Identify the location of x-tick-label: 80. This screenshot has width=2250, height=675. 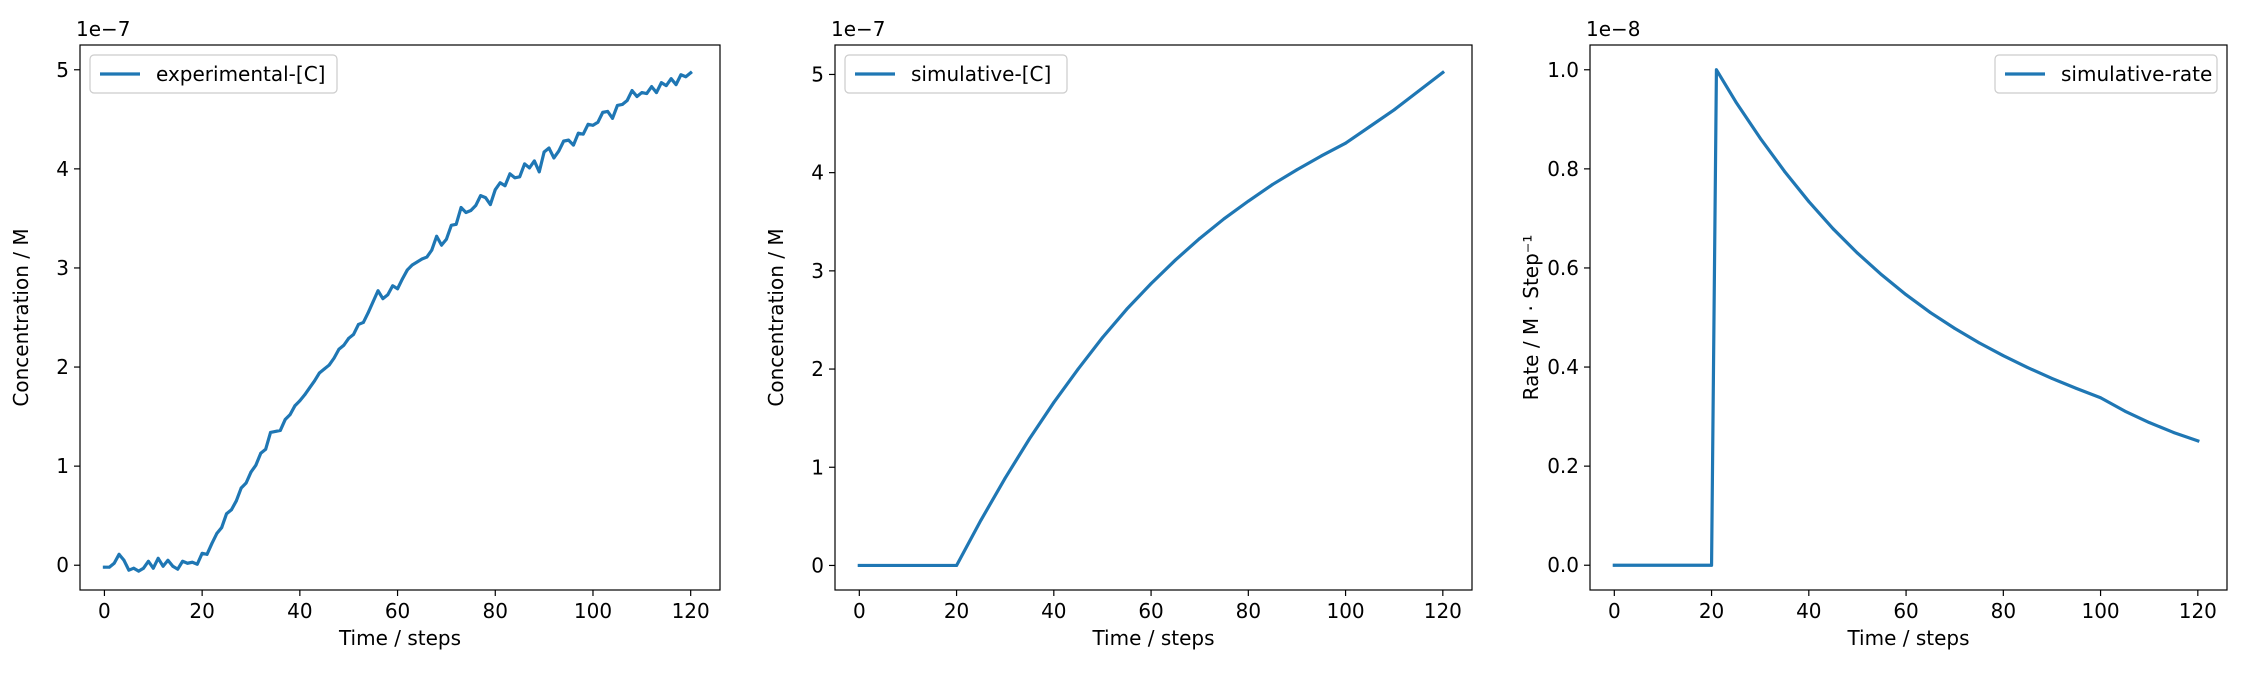
(1248, 611).